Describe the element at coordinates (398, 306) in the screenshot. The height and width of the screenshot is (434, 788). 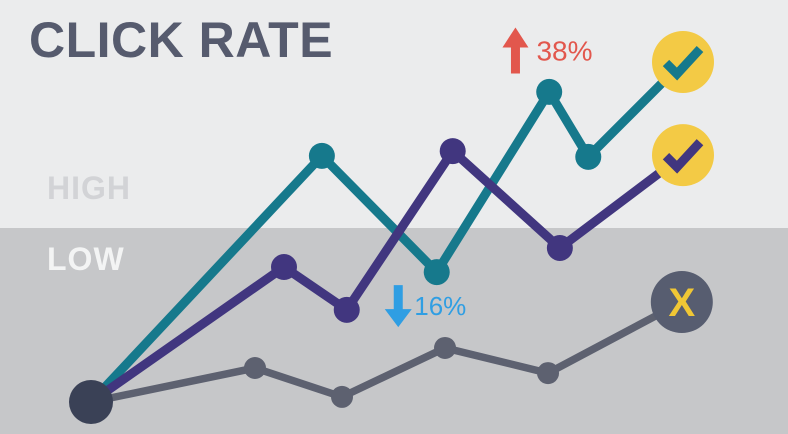
I see `down-arrow-icon` at that location.